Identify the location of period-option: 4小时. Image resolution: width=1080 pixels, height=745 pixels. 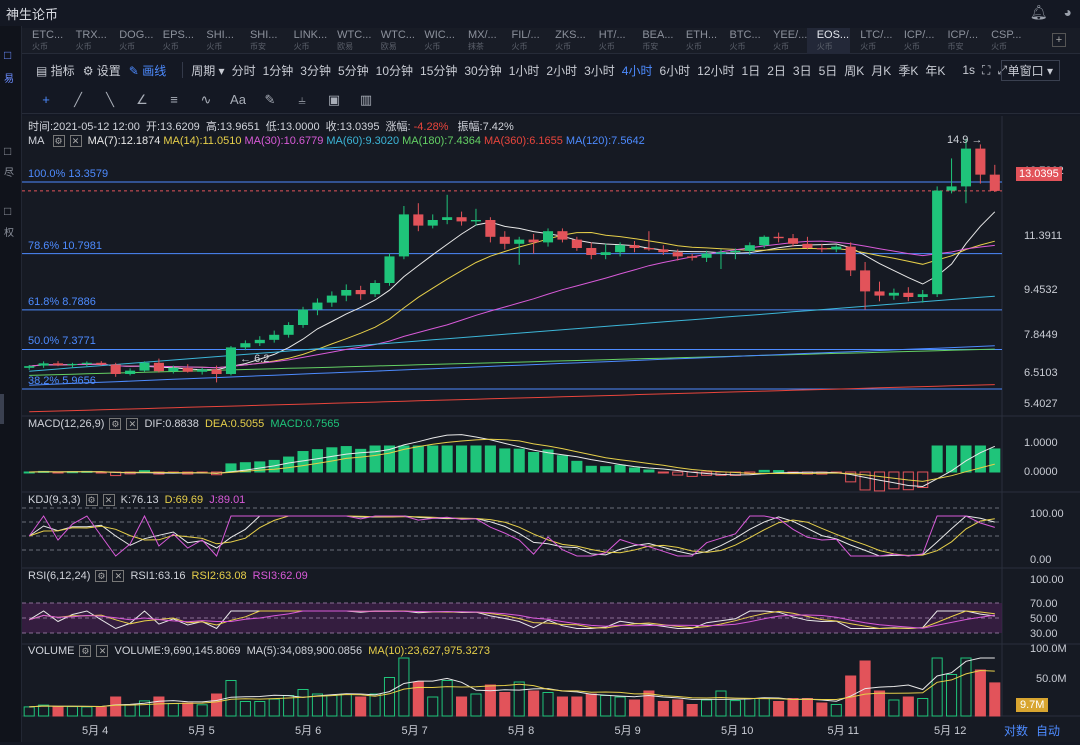
(637, 70).